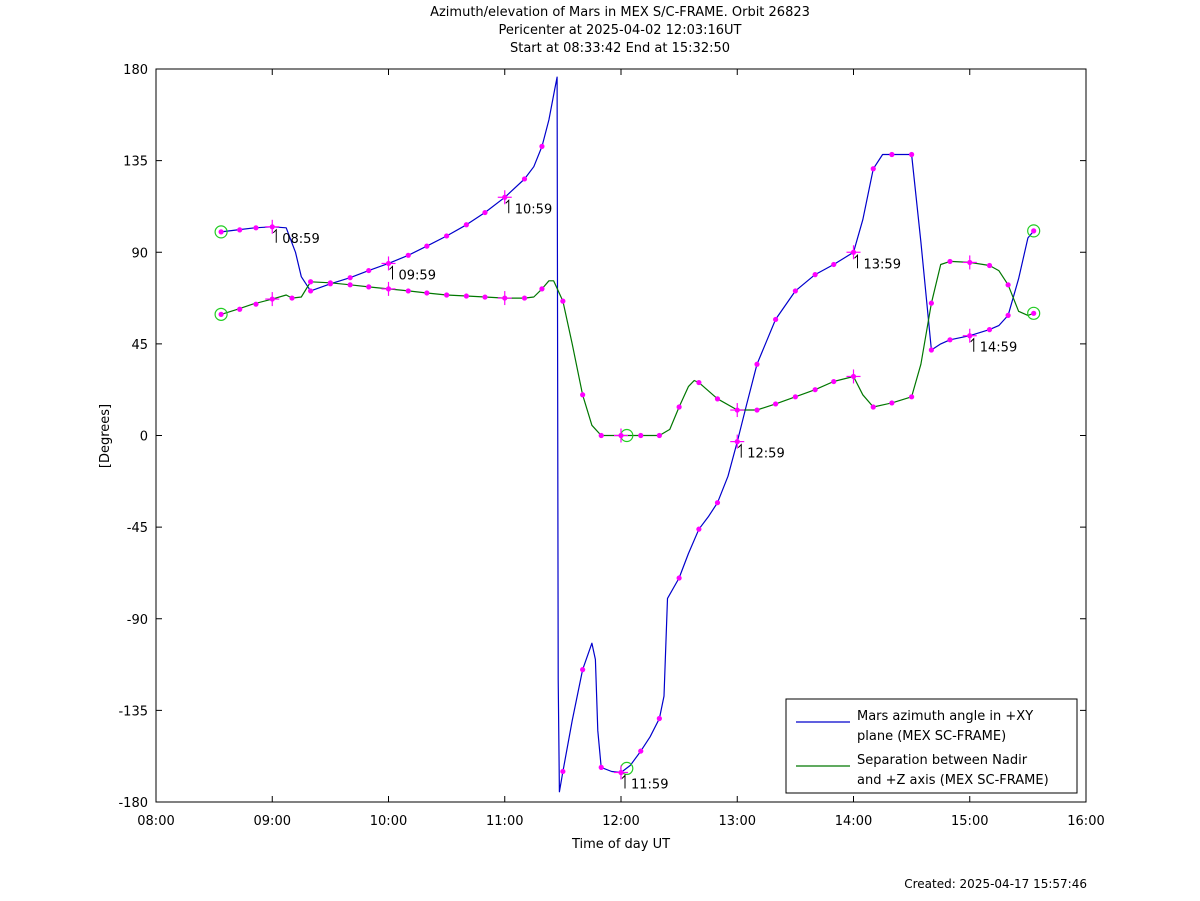 This screenshot has width=1200, height=901. What do you see at coordinates (133, 711) in the screenshot?
I see `y-tick-label: -135` at bounding box center [133, 711].